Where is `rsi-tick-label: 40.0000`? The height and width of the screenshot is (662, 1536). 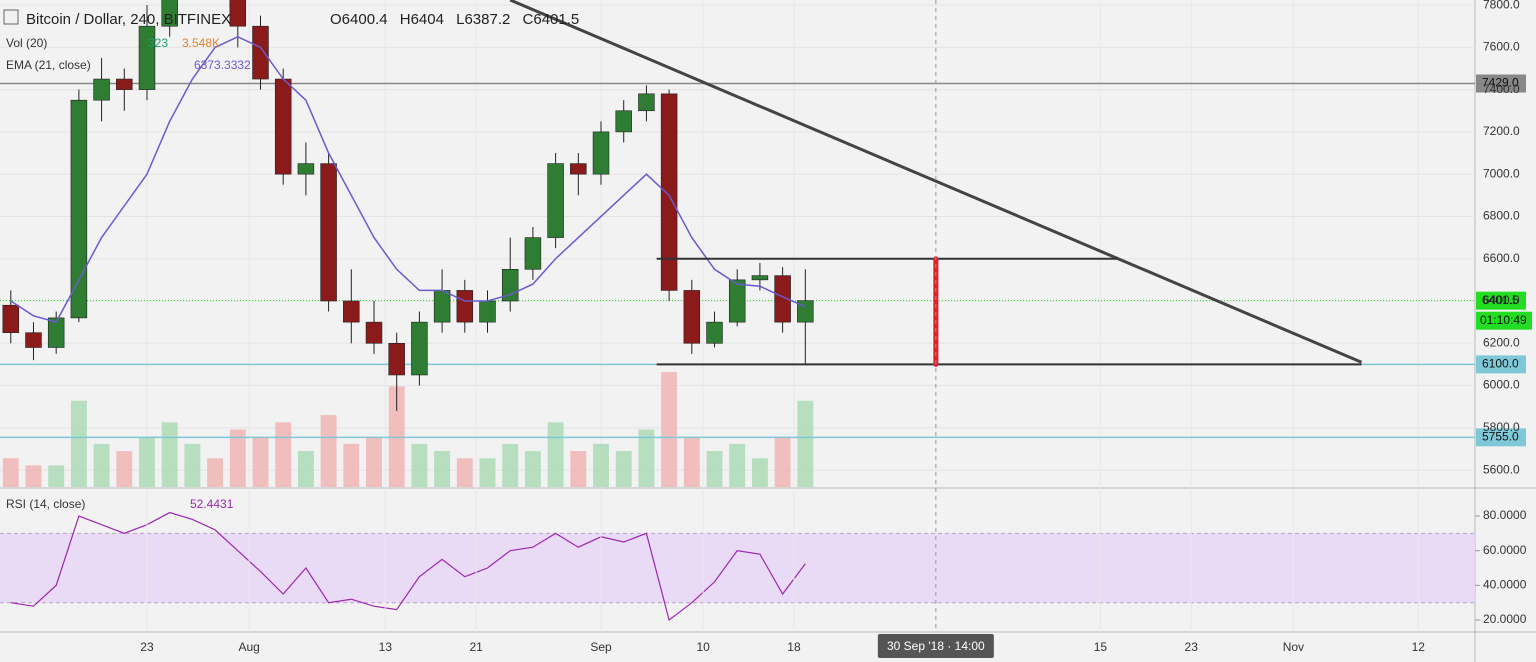 rsi-tick-label: 40.0000 is located at coordinates (1505, 585).